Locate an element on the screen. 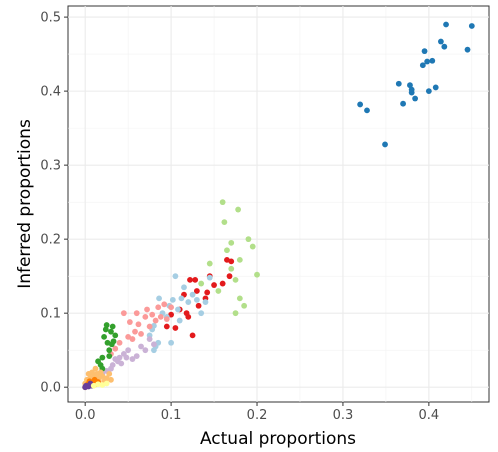 The width and height of the screenshot is (498, 452). y-tick-label: 0.5 is located at coordinates (50, 18).